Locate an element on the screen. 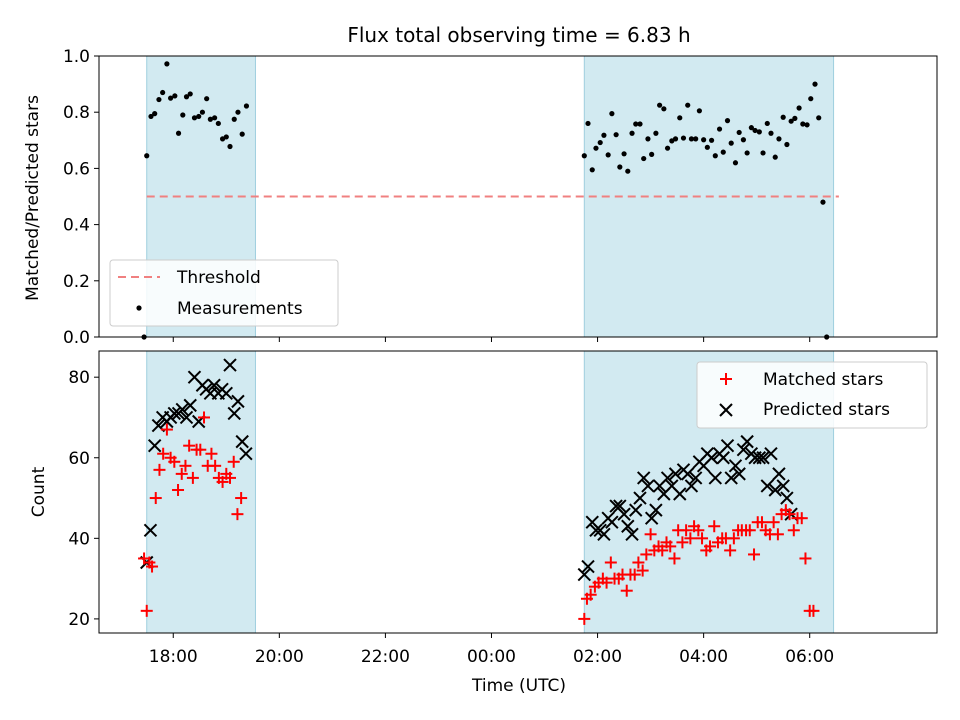 This screenshot has width=960, height=720. bottom-y-tick-label: 40 is located at coordinates (79, 539).